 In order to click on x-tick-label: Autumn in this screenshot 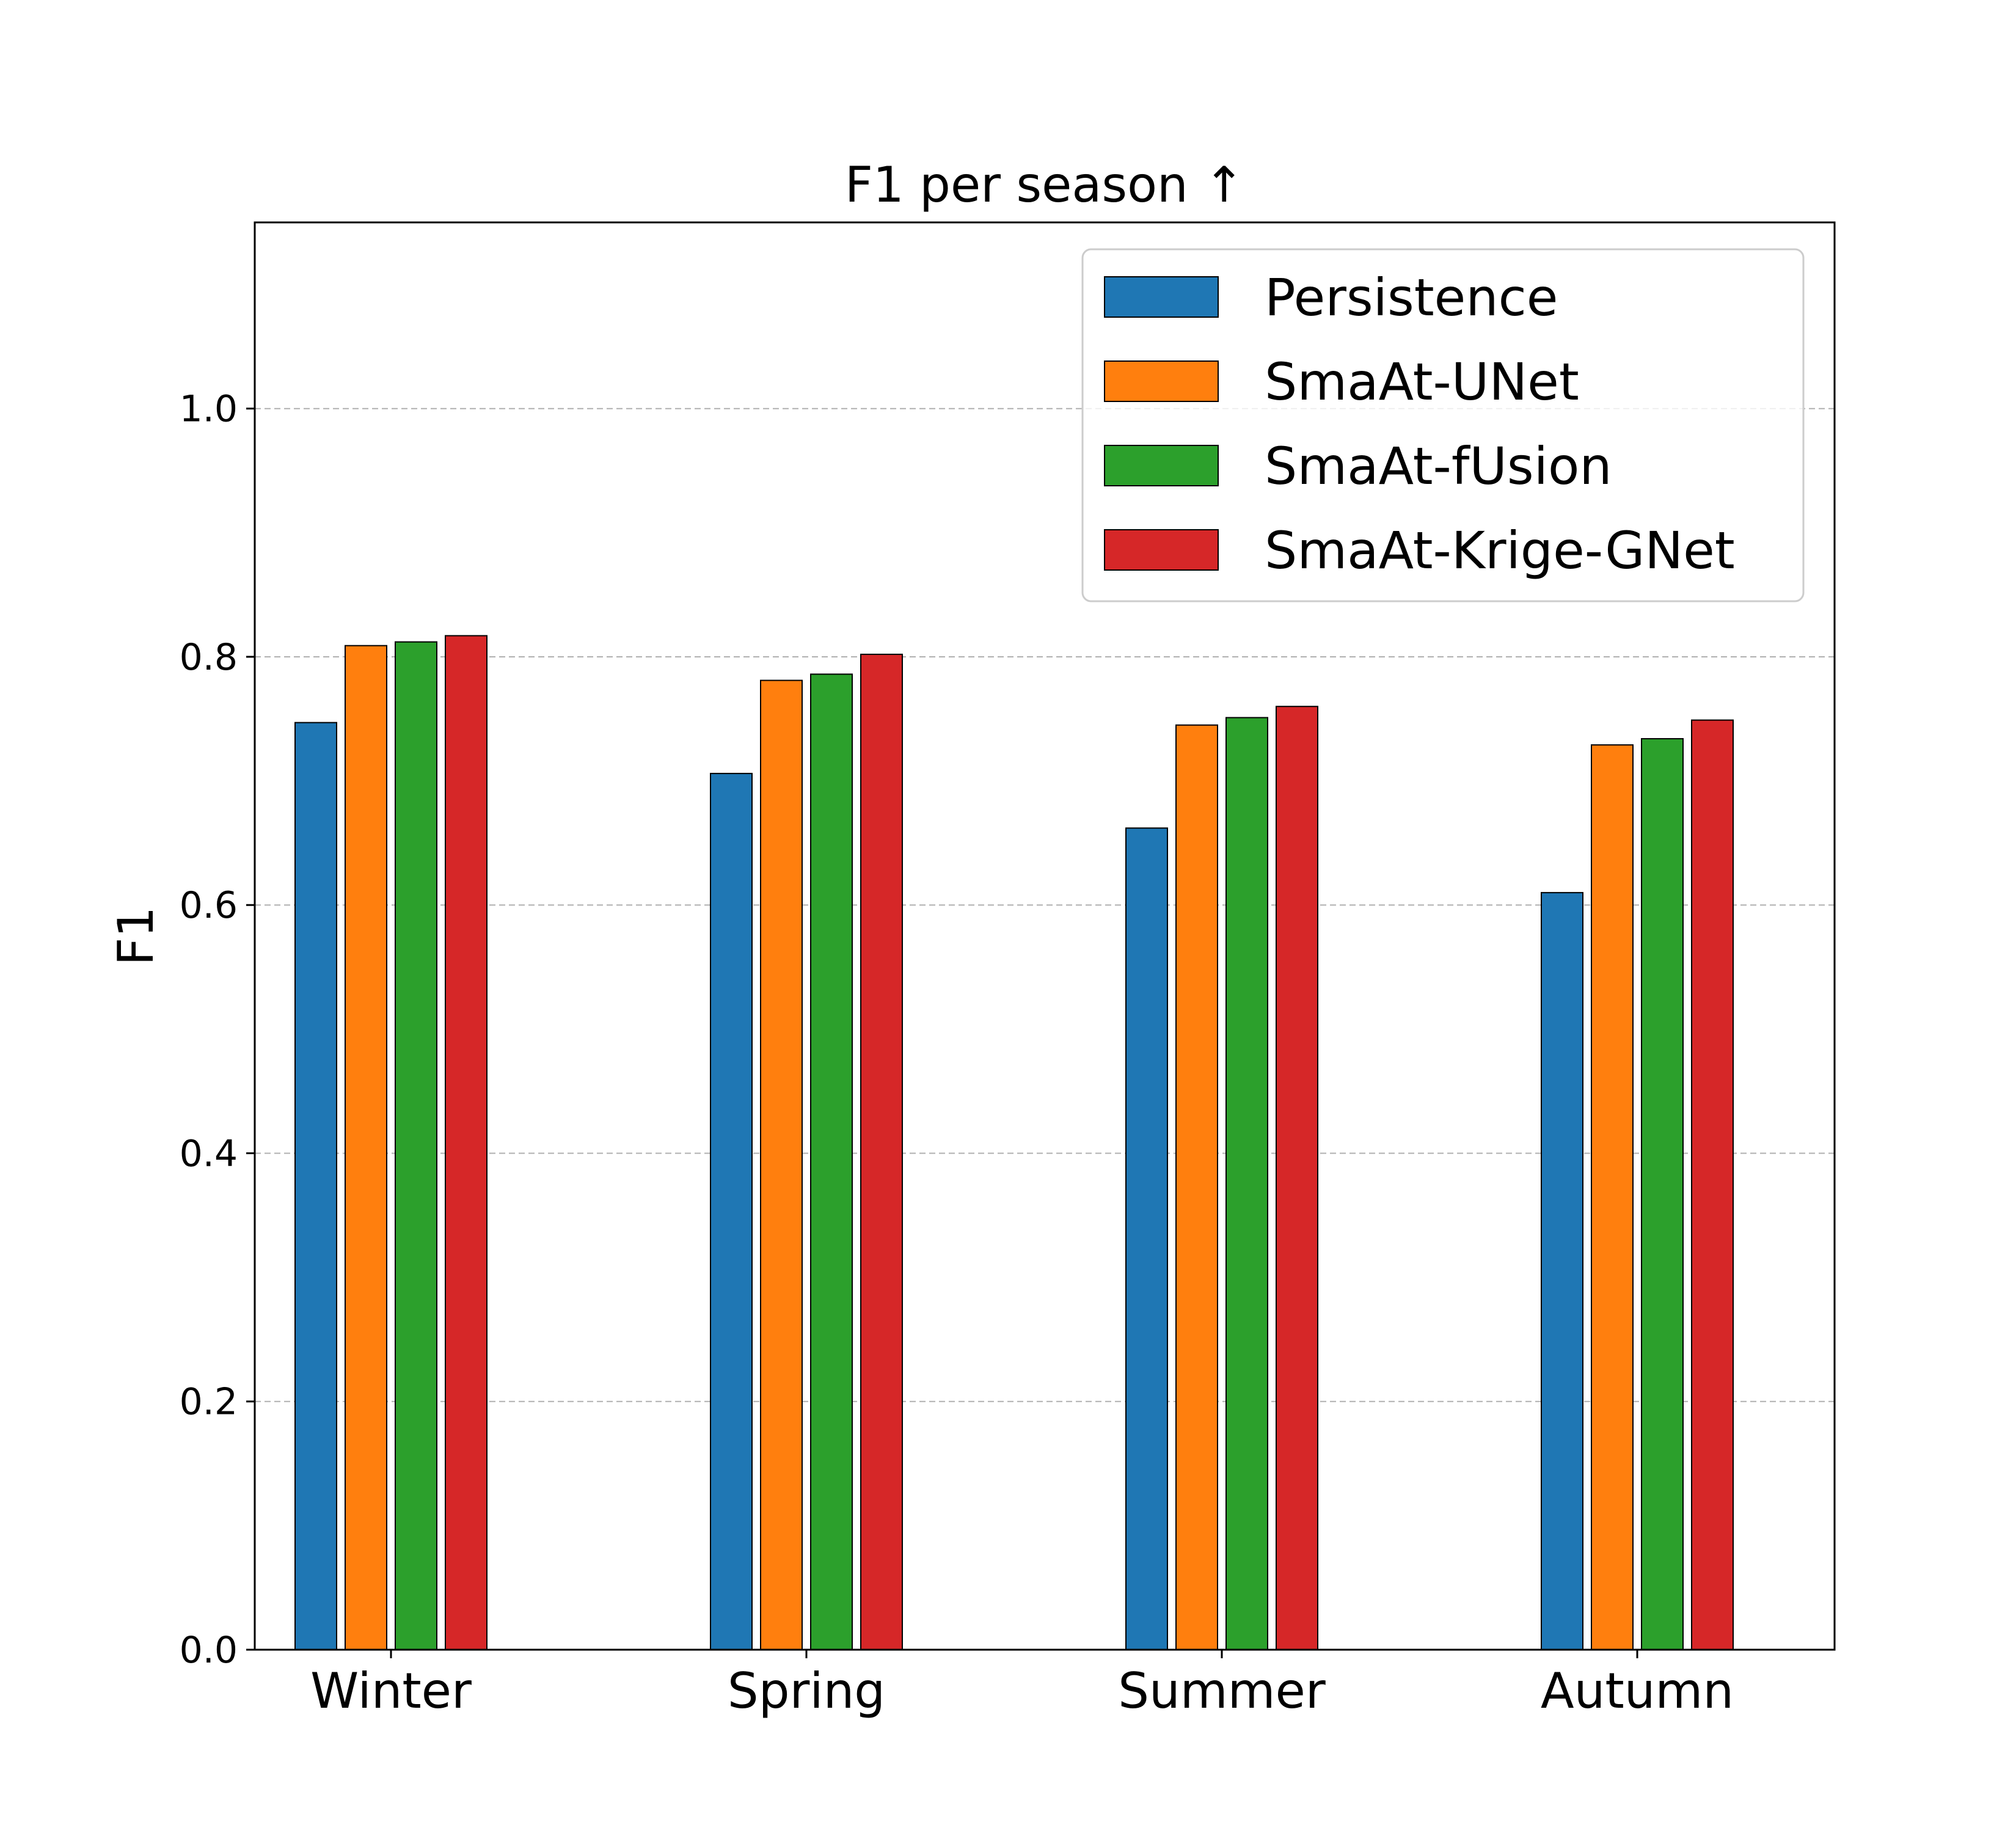, I will do `click(1638, 1691)`.